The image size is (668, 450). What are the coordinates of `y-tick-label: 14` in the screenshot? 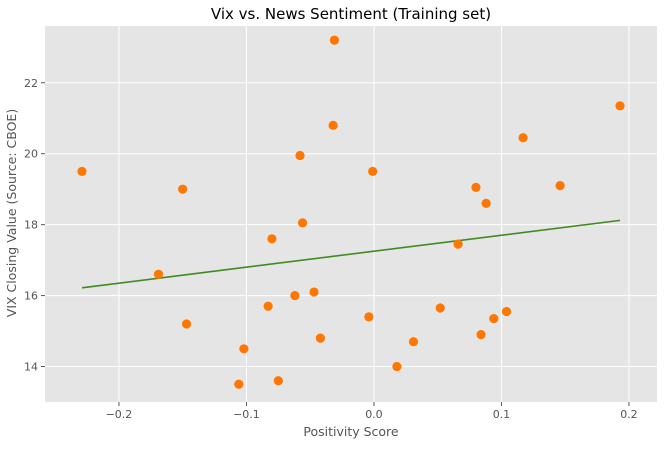 It's located at (31, 367).